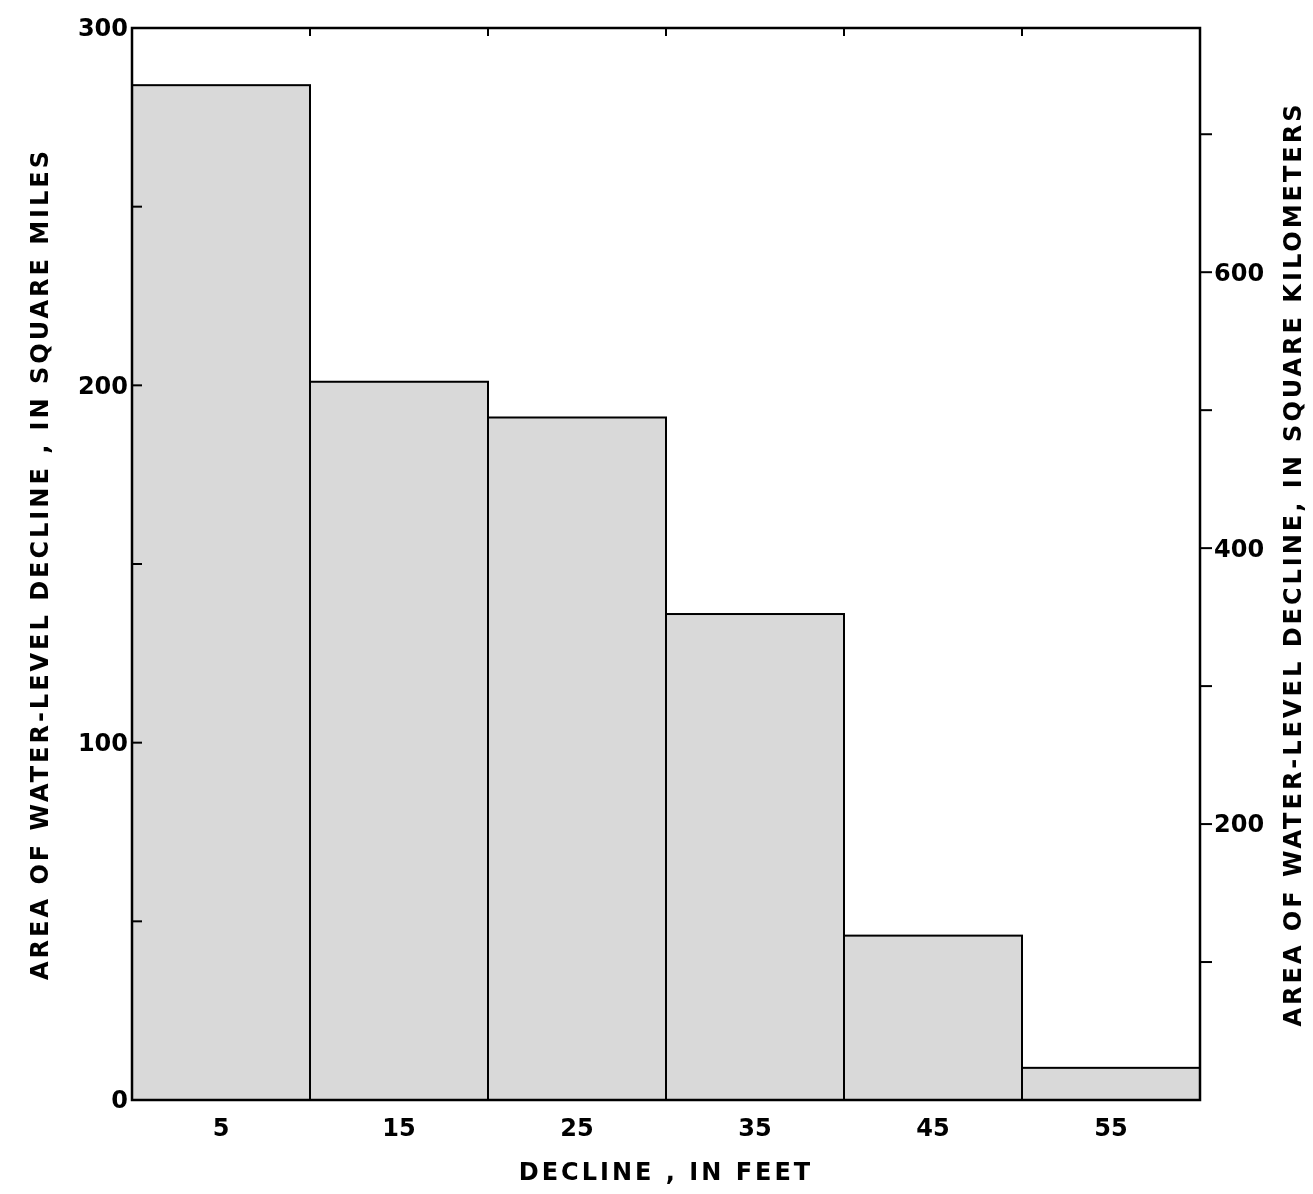 The height and width of the screenshot is (1194, 1313). What do you see at coordinates (1111, 1128) in the screenshot?
I see `x-tick-label: 55` at bounding box center [1111, 1128].